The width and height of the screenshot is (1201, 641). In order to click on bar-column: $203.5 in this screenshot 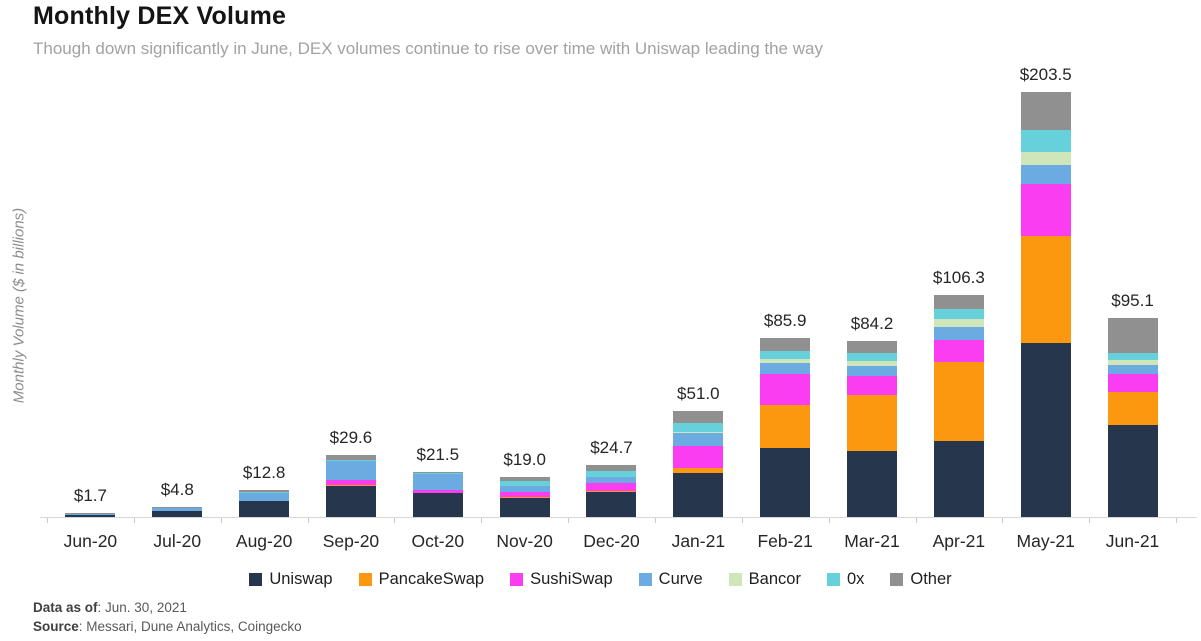, I will do `click(1045, 291)`.